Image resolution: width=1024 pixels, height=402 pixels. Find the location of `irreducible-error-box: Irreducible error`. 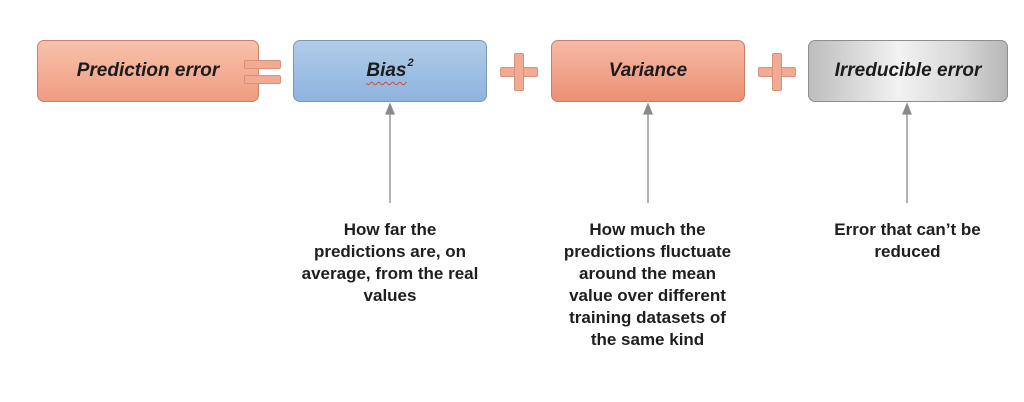

irreducible-error-box: Irreducible error is located at coordinates (908, 71).